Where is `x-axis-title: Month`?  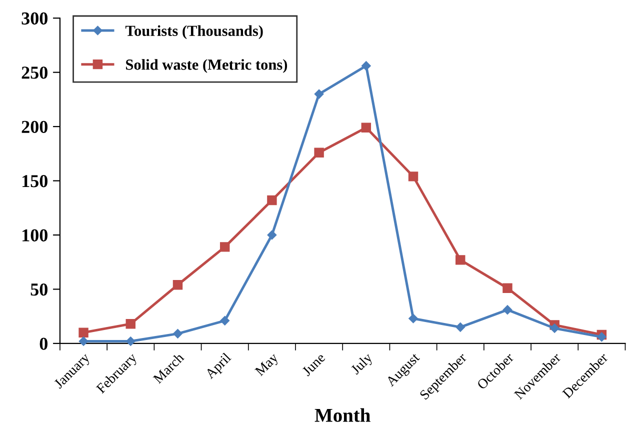
x-axis-title: Month is located at coordinates (342, 415).